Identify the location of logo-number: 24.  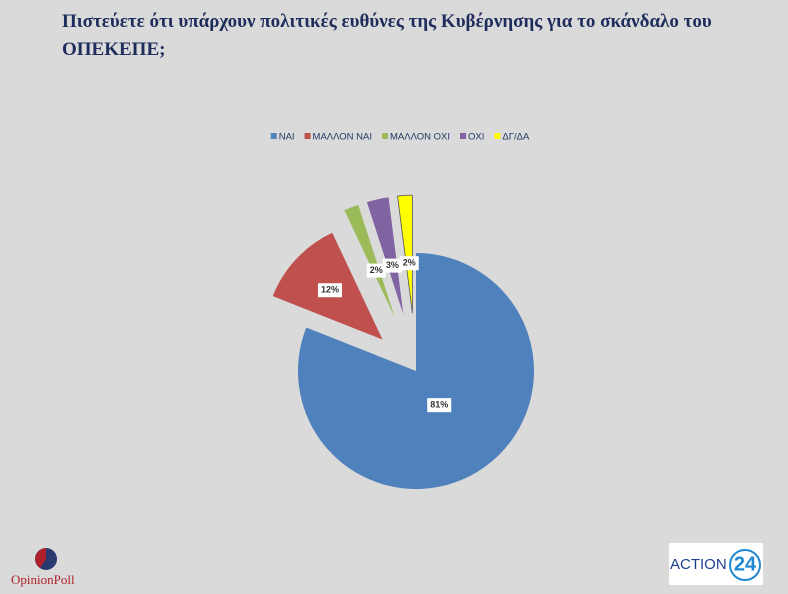
(745, 564).